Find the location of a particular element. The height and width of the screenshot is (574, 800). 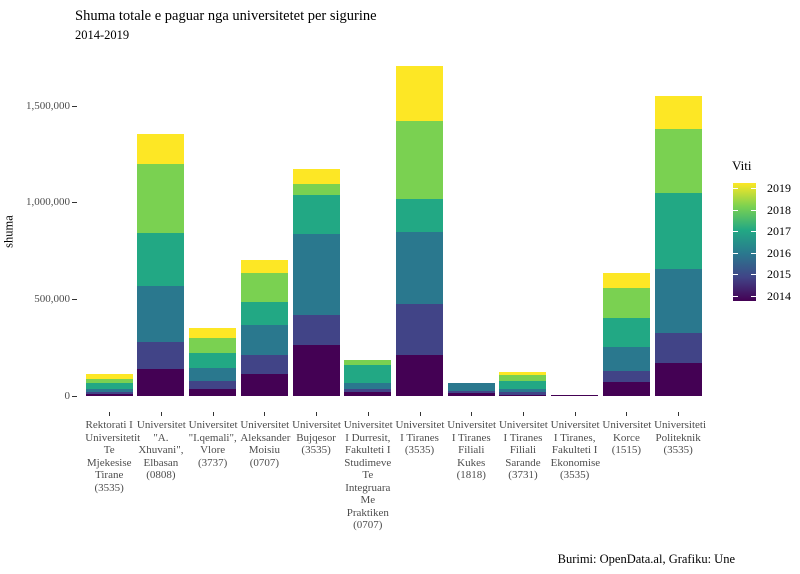

legend-title: Viti is located at coordinates (742, 165).